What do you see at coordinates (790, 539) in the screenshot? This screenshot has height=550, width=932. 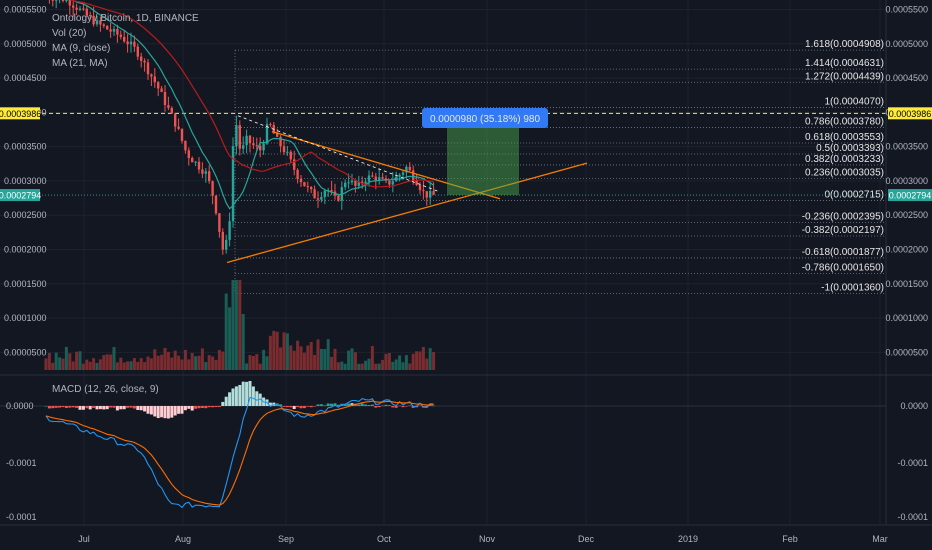 I see `time-tick: Feb` at bounding box center [790, 539].